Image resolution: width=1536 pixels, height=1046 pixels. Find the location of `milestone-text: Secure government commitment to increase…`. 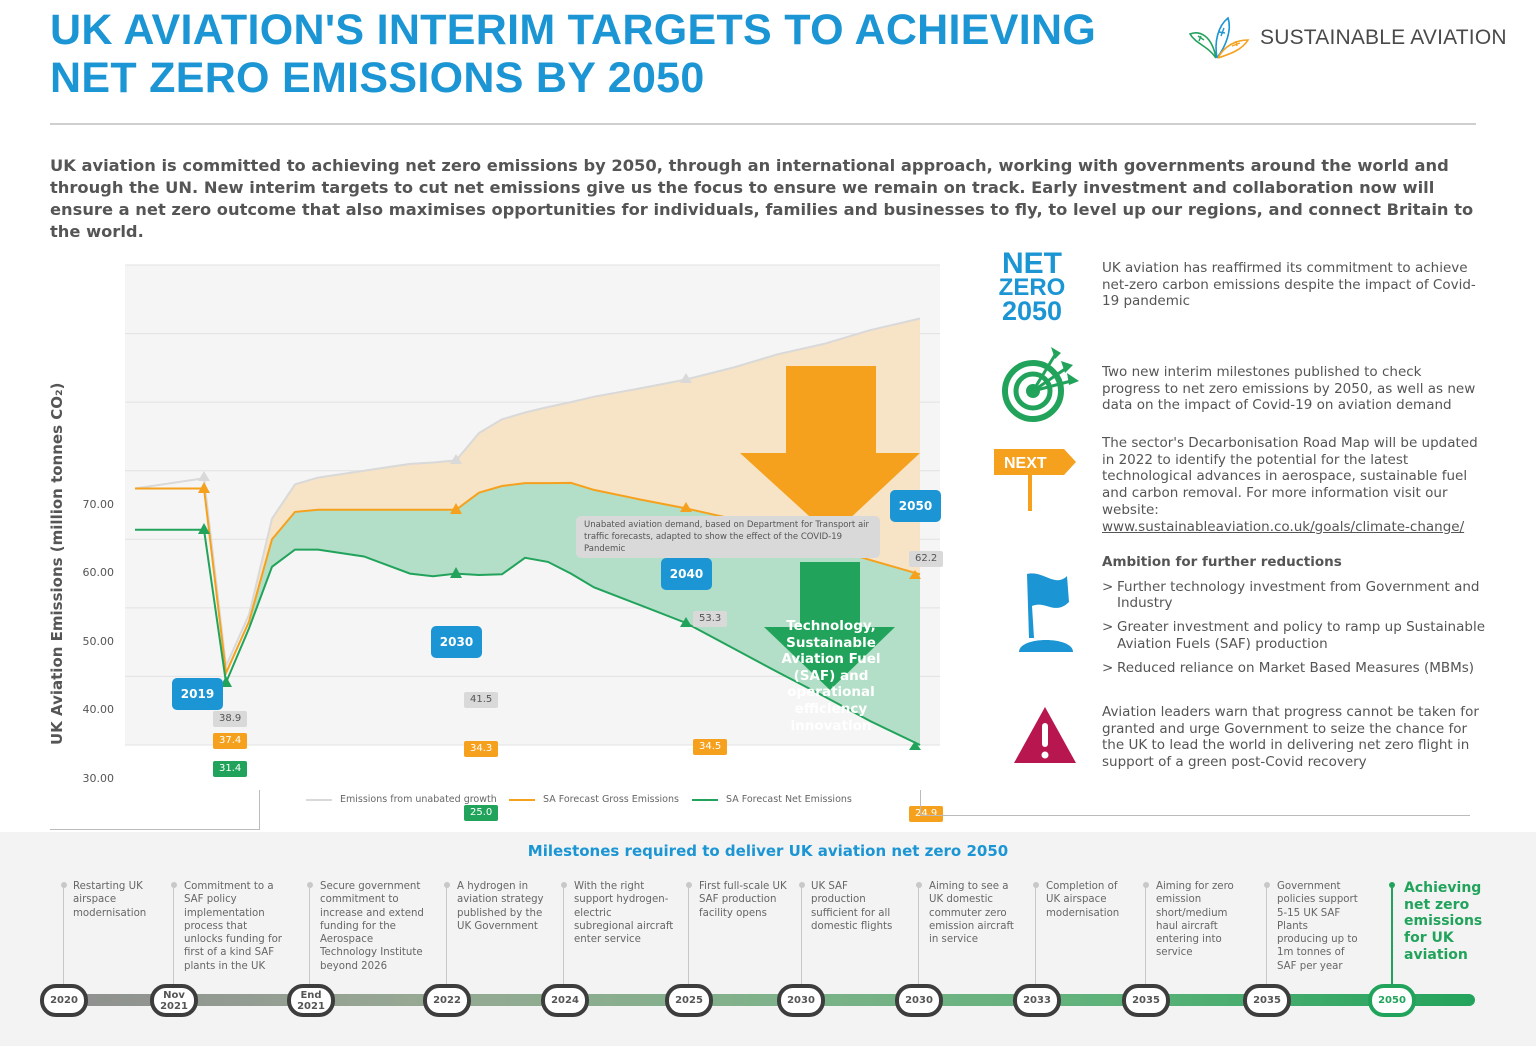

milestone-text: Secure government commitment to increase… is located at coordinates (372, 926).